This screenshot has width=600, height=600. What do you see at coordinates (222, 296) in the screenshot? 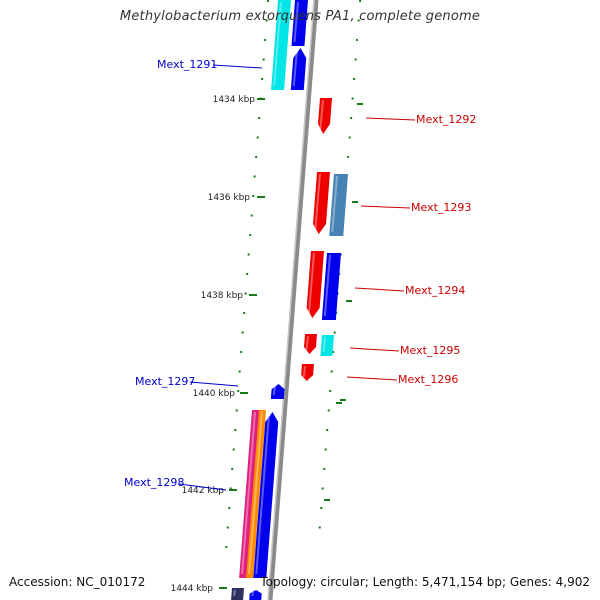
I see `tick-label: 1438 kbp` at bounding box center [222, 296].